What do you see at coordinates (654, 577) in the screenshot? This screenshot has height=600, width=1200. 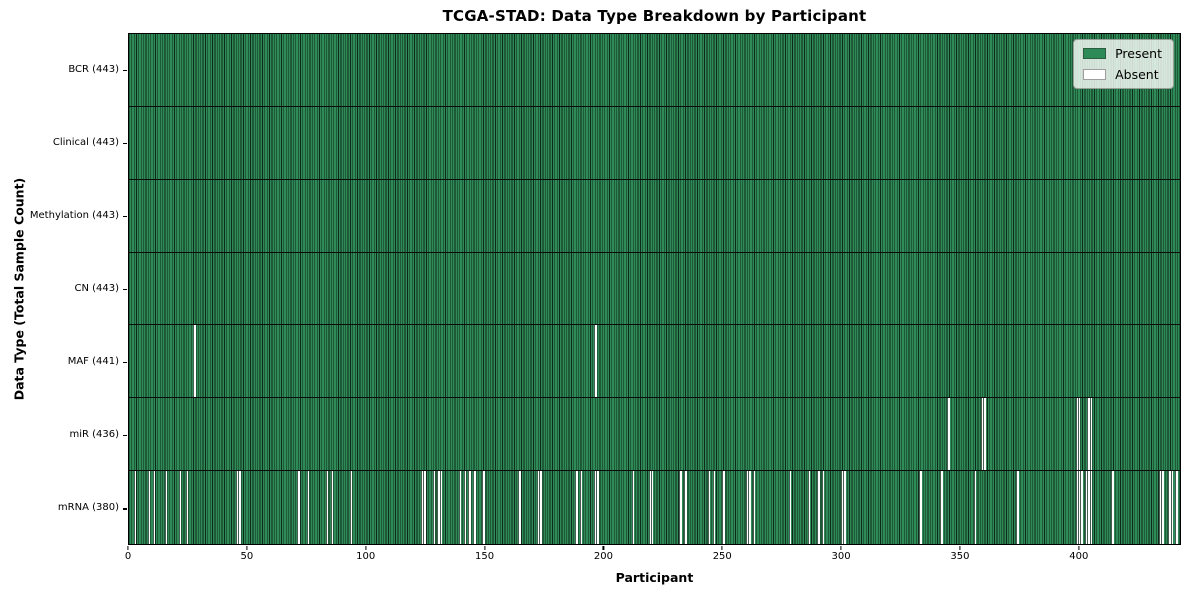 I see `x-axis-label: Participant` at bounding box center [654, 577].